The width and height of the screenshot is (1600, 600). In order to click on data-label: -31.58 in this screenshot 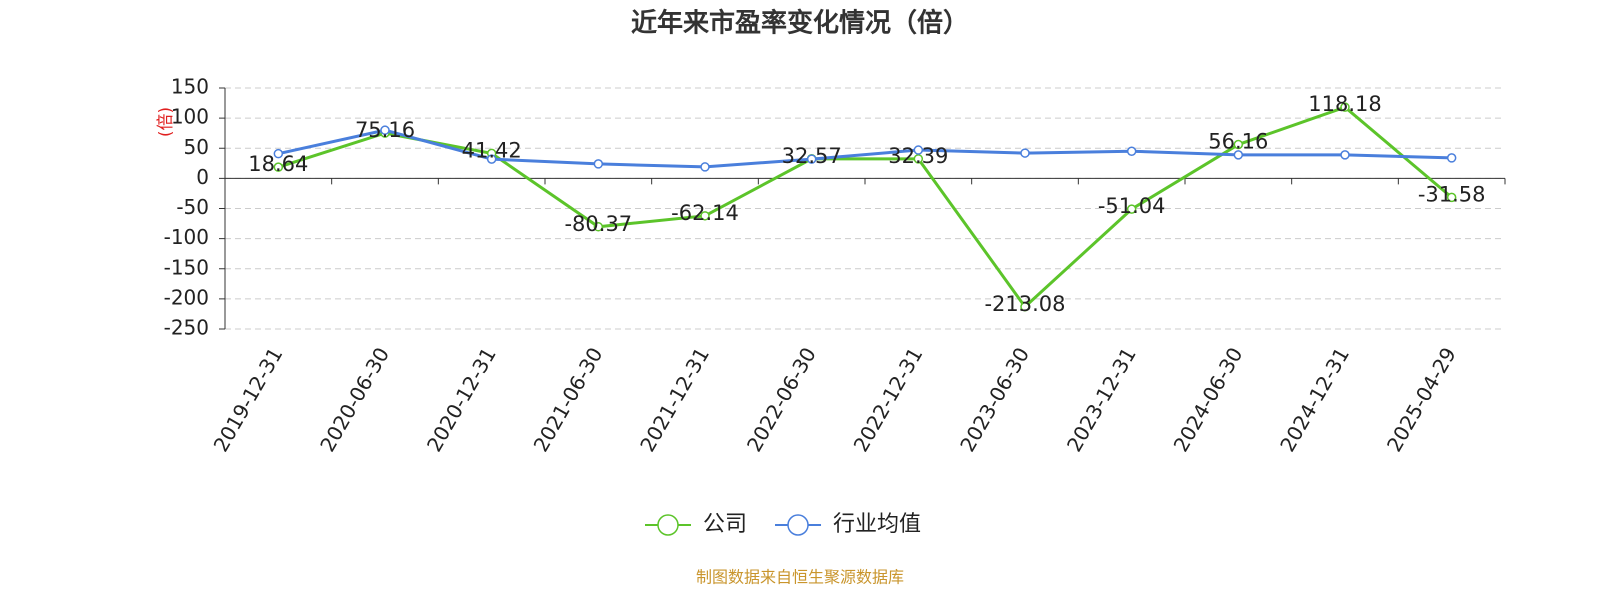, I will do `click(1452, 194)`.